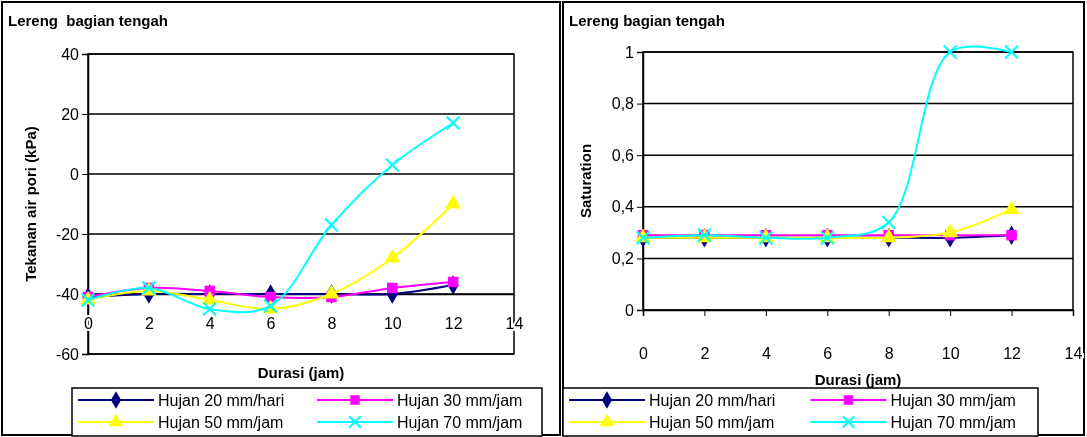 This screenshot has width=1087, height=437. What do you see at coordinates (70, 54) in the screenshot?
I see `y-tick-label: 40` at bounding box center [70, 54].